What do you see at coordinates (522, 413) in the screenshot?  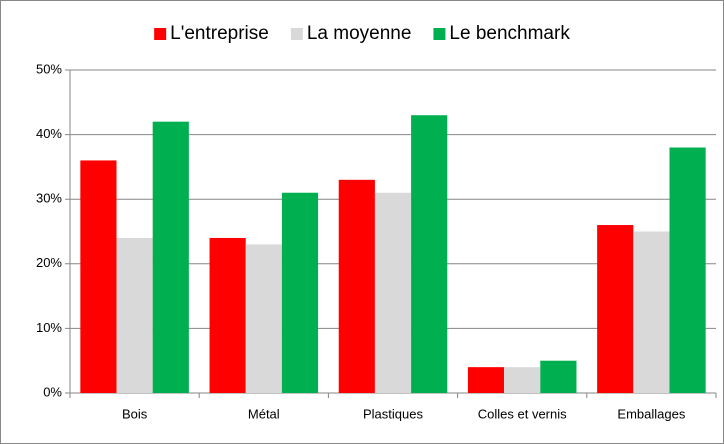 I see `x-tick-label: Colles et vernis` at bounding box center [522, 413].